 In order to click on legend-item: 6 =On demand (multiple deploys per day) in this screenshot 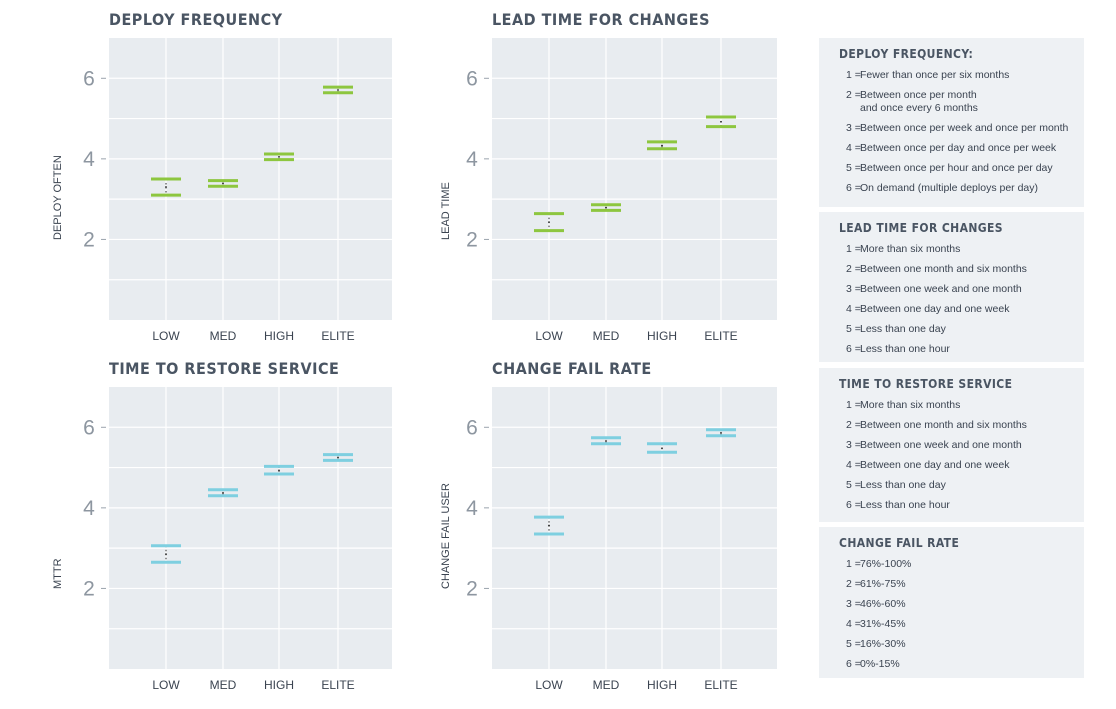, I will do `click(942, 188)`.